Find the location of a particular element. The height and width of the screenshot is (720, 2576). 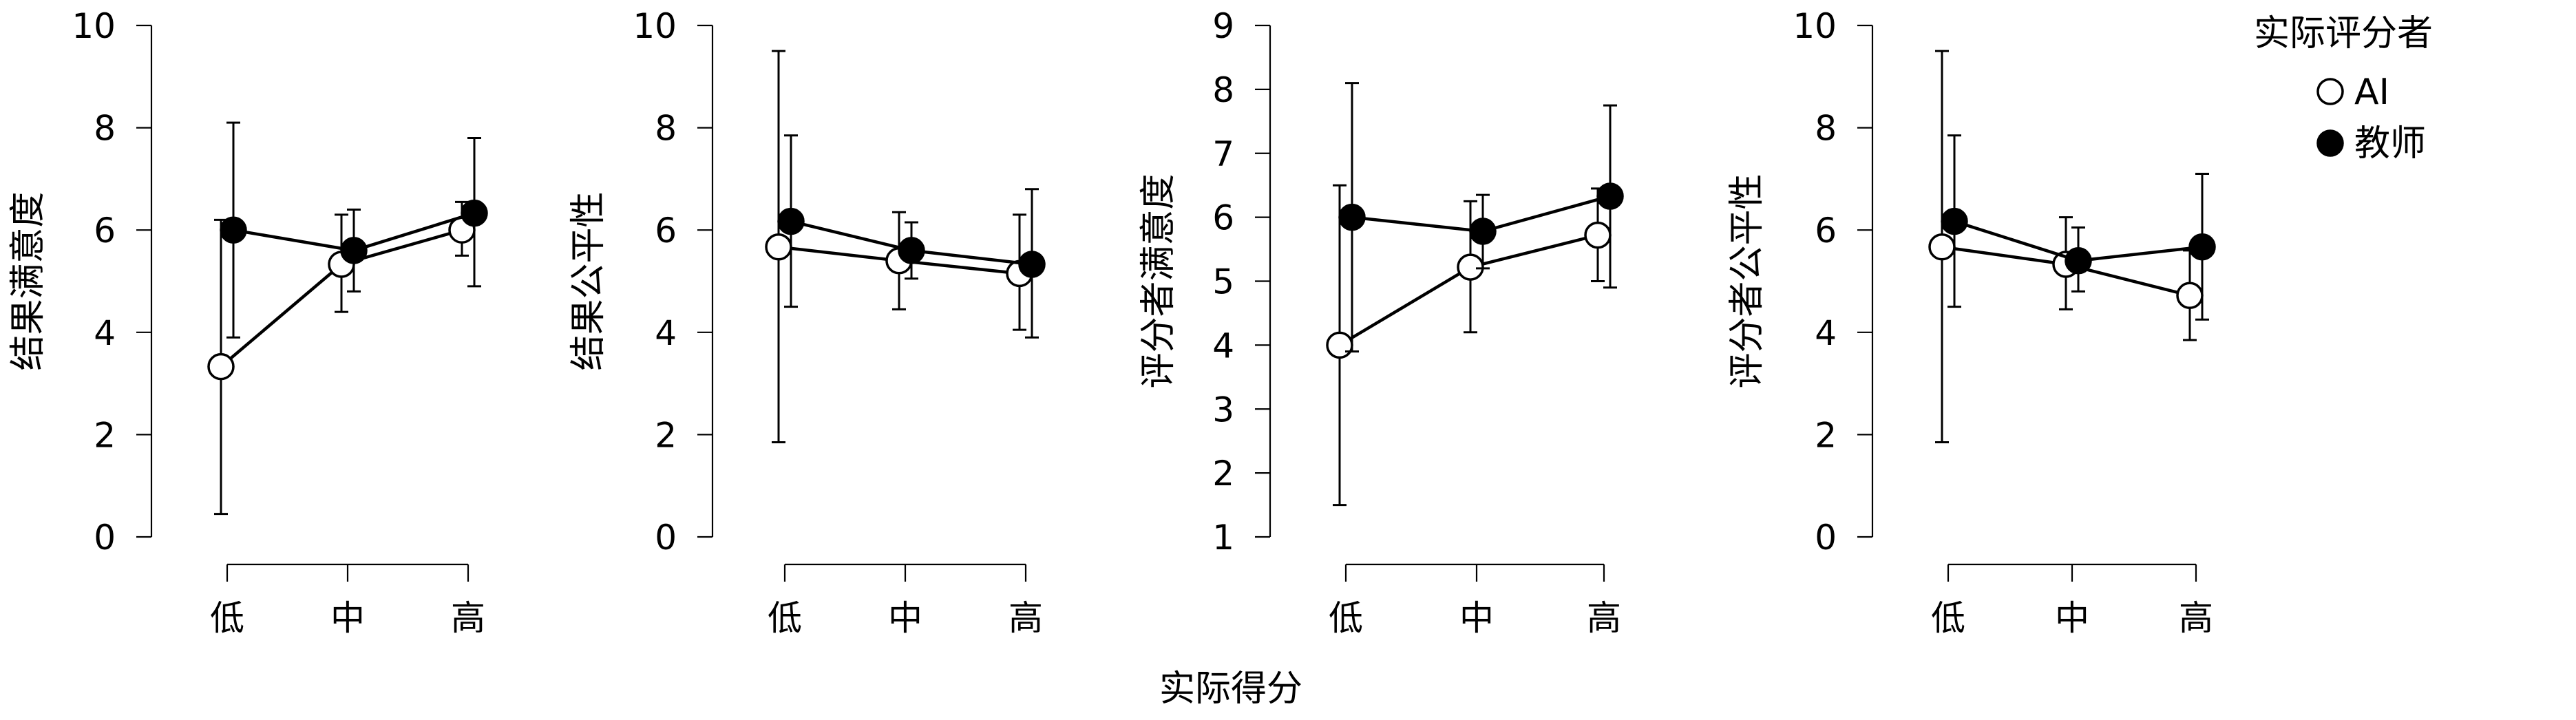

y-tick-label: 5 is located at coordinates (1223, 282).